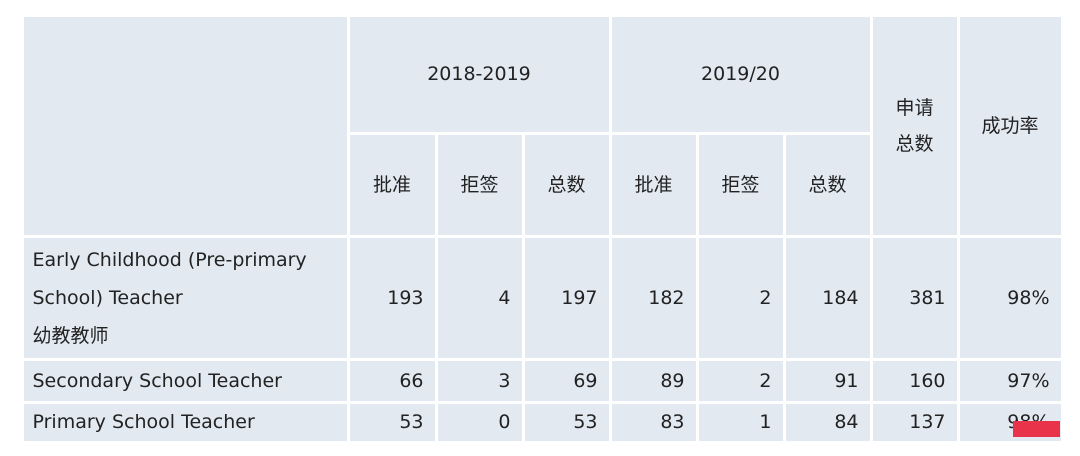 The height and width of the screenshot is (456, 1080). I want to click on row-label-cell: Secondary School Teacher, so click(185, 380).